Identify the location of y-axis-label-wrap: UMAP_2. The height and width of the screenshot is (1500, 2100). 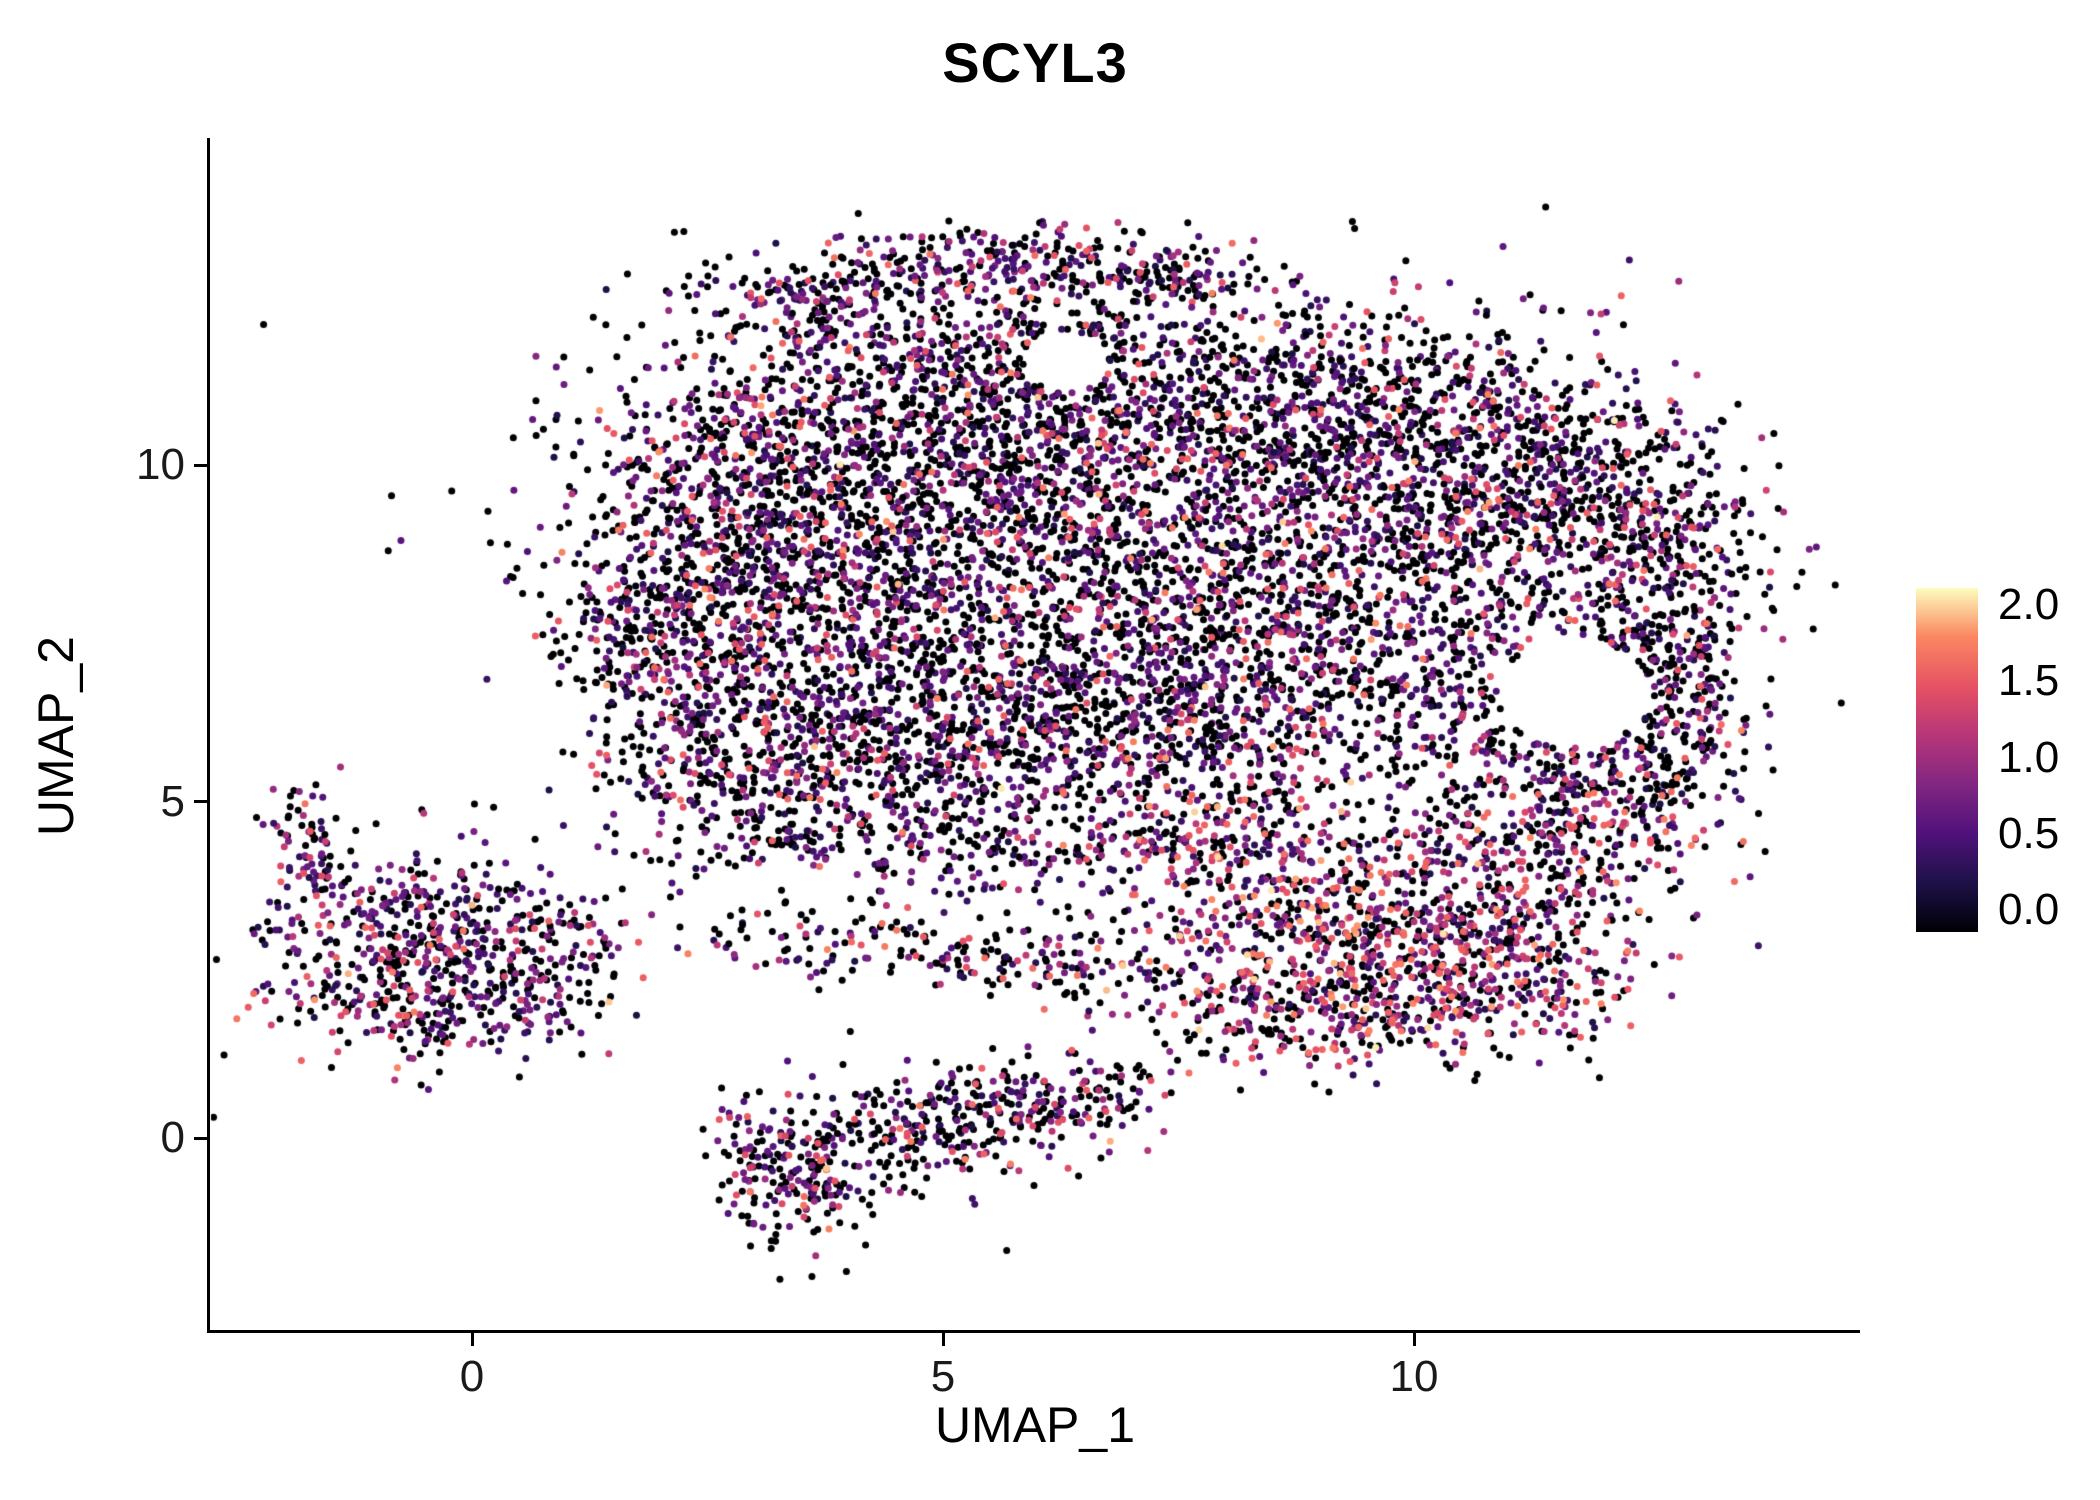
(56, 736).